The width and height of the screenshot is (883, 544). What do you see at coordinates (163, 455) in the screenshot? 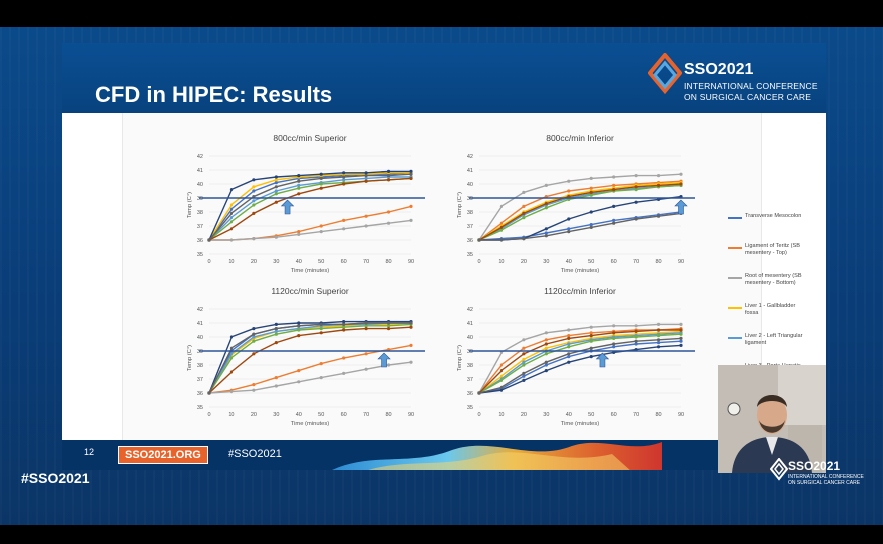
I see `footer-url-badge: SSO2021.ORG` at bounding box center [163, 455].